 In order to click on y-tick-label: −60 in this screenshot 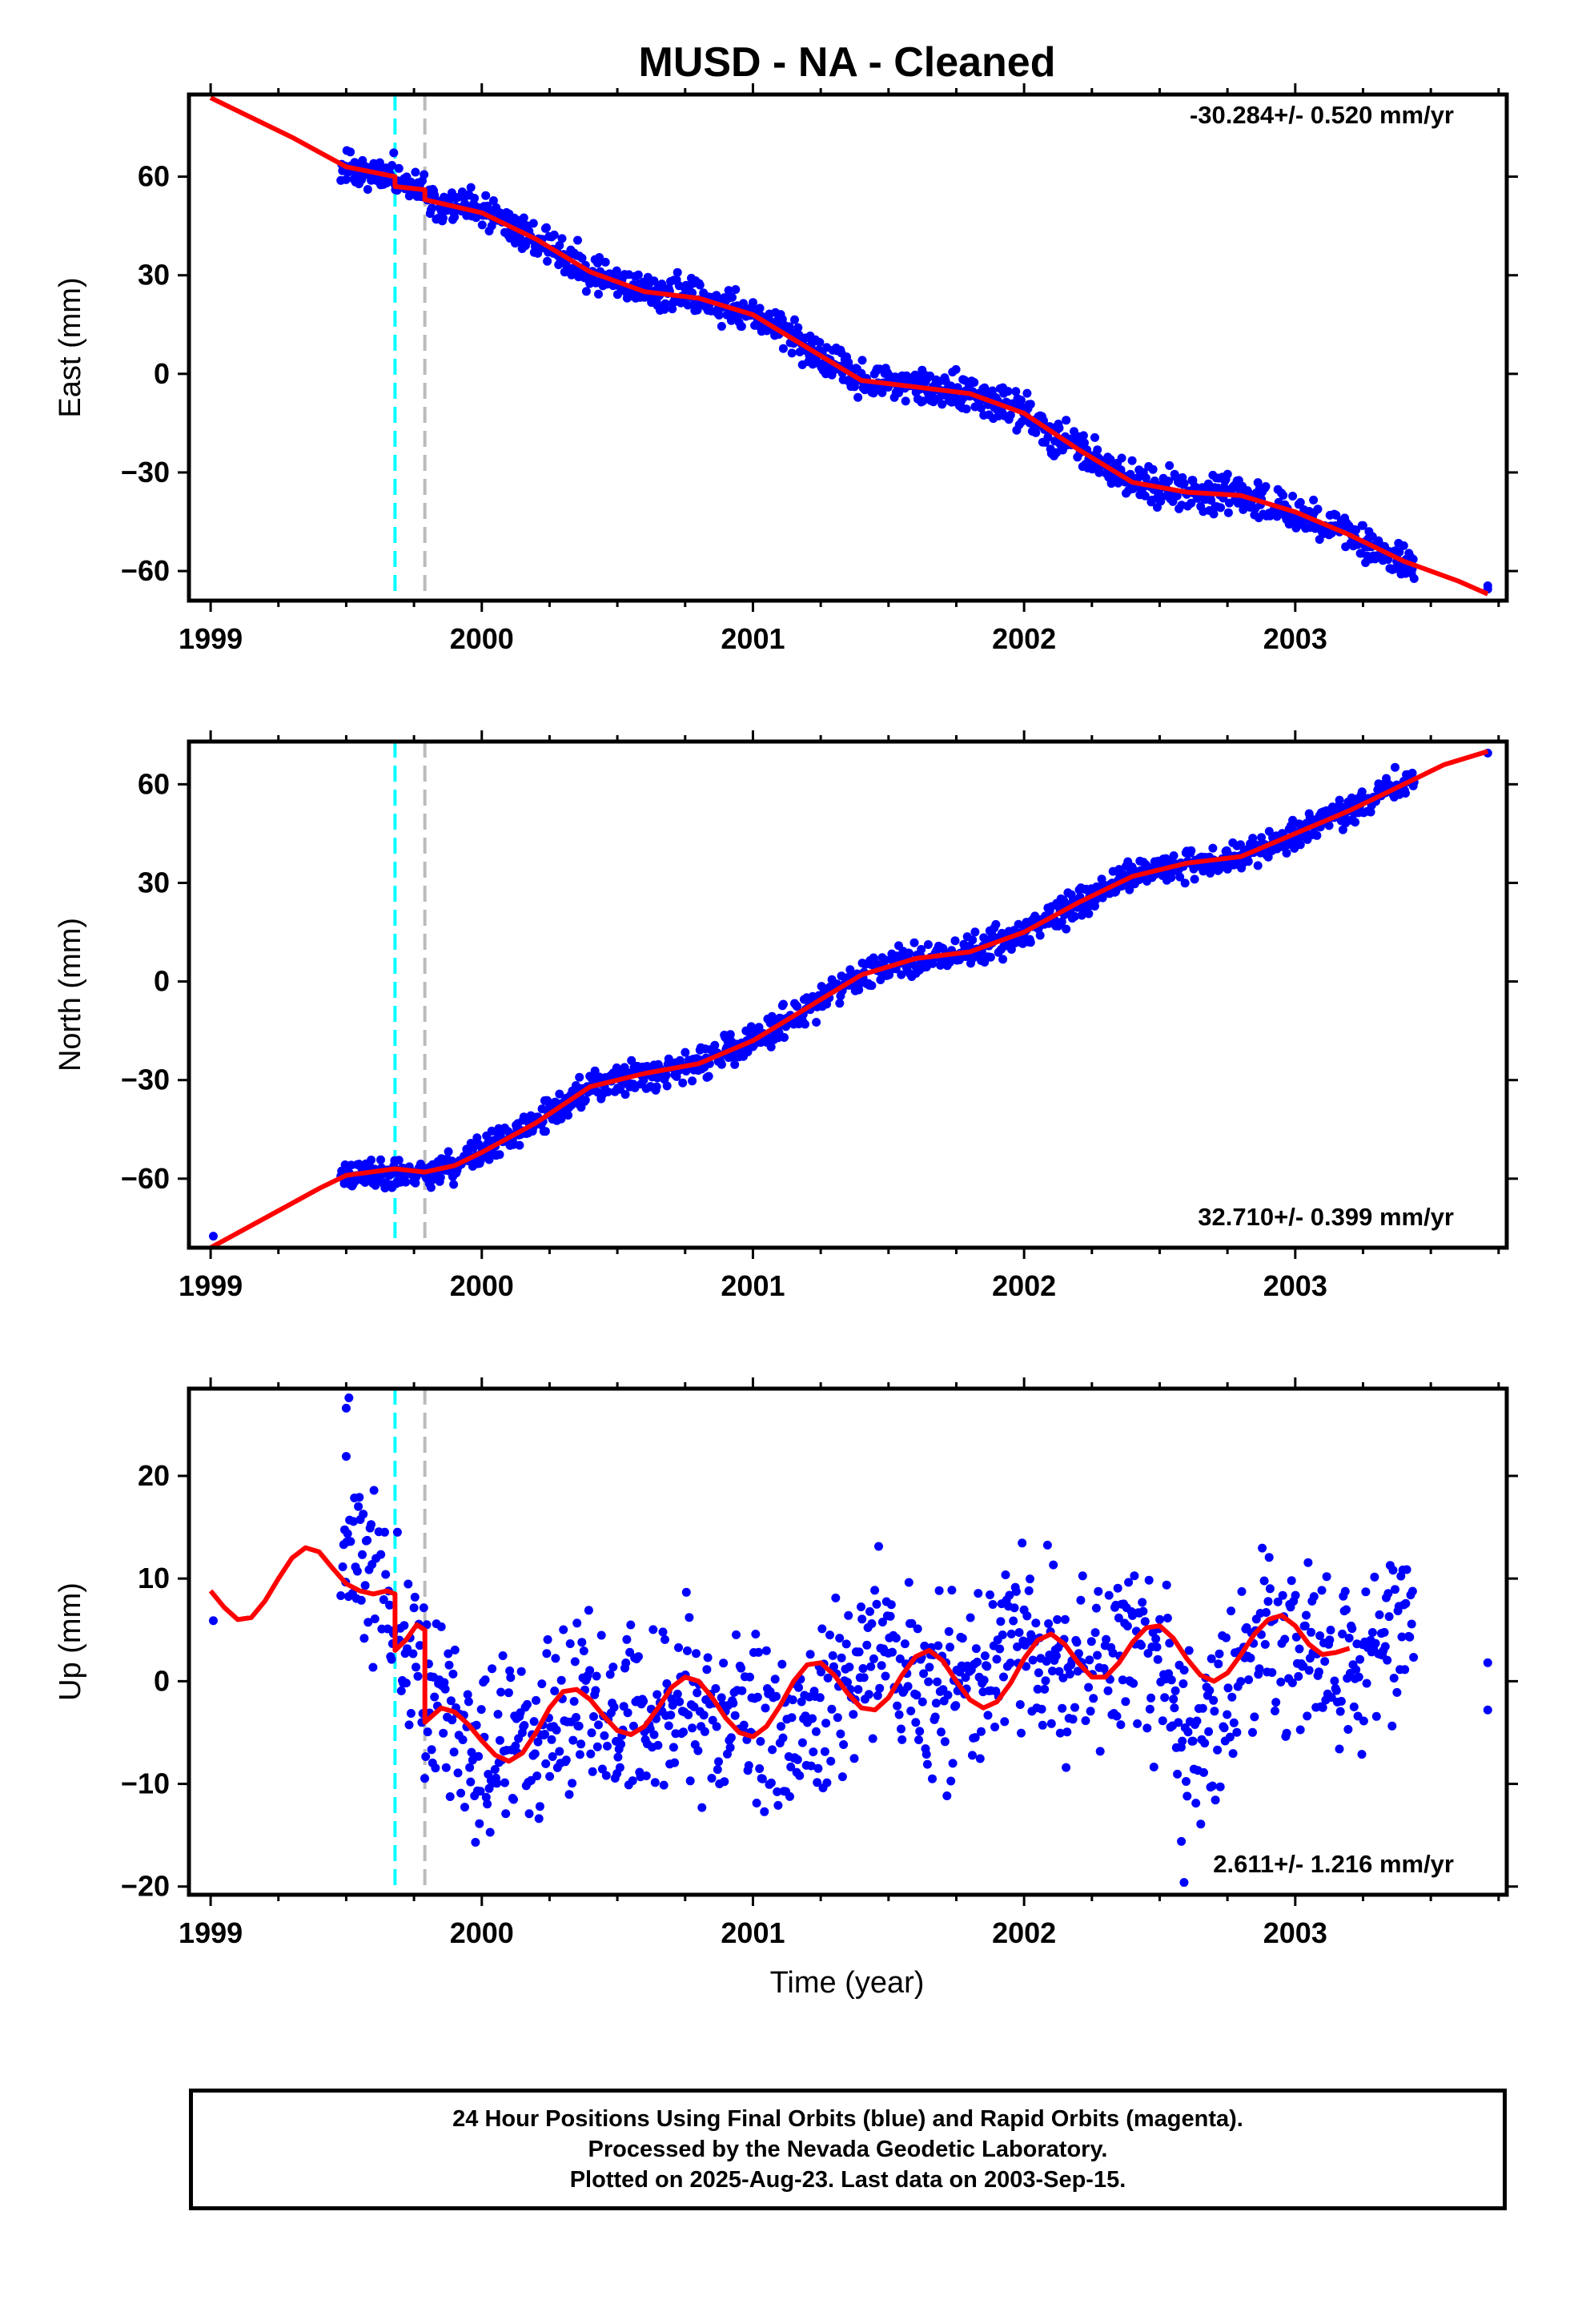, I will do `click(145, 1178)`.